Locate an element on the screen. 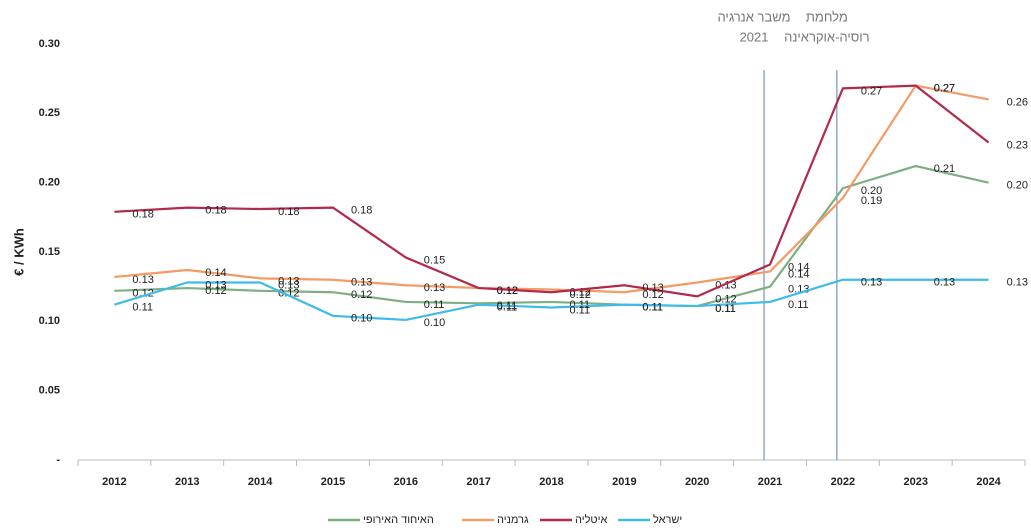 This screenshot has height=530, width=1031. x-tick-label: 2015 is located at coordinates (333, 482).